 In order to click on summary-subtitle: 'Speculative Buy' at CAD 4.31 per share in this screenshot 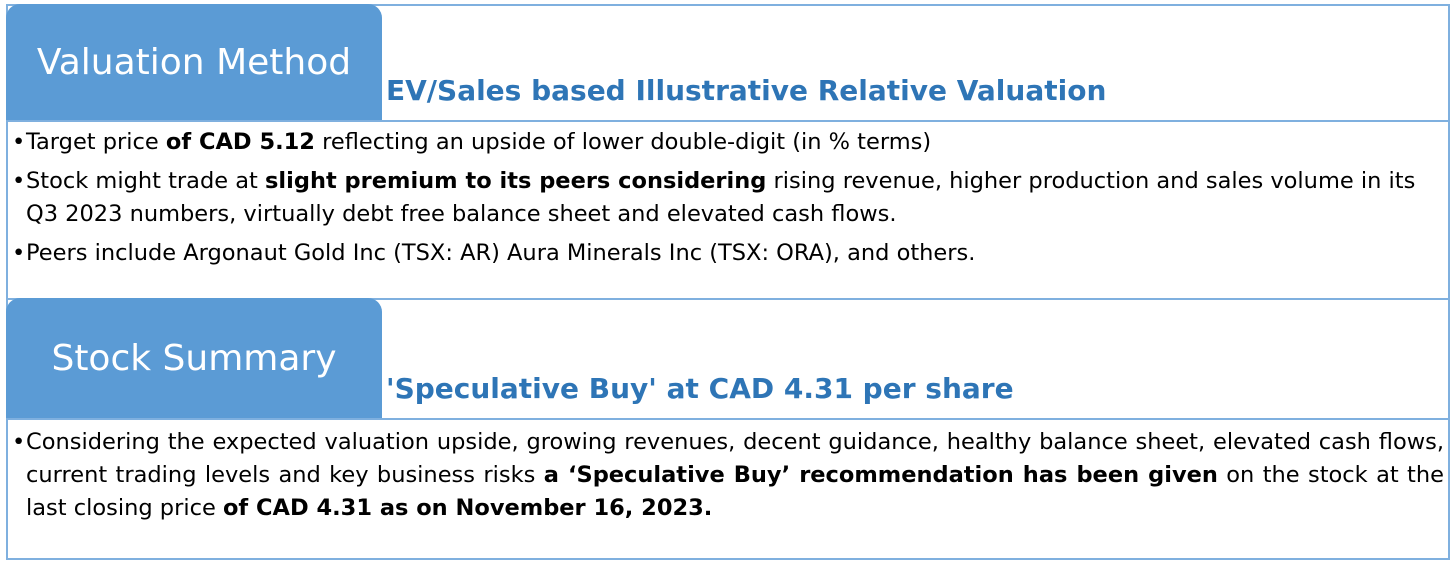, I will do `click(700, 388)`.